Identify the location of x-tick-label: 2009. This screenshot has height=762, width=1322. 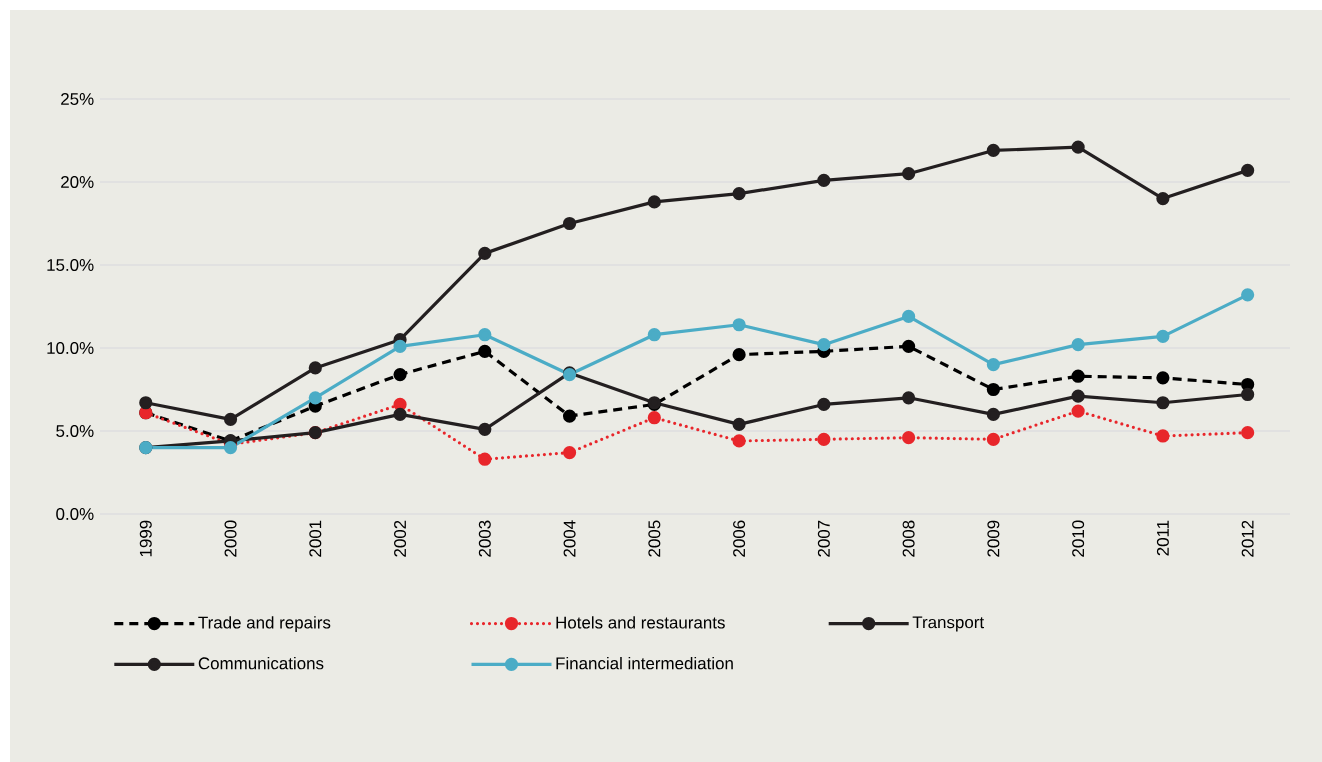
(993, 538).